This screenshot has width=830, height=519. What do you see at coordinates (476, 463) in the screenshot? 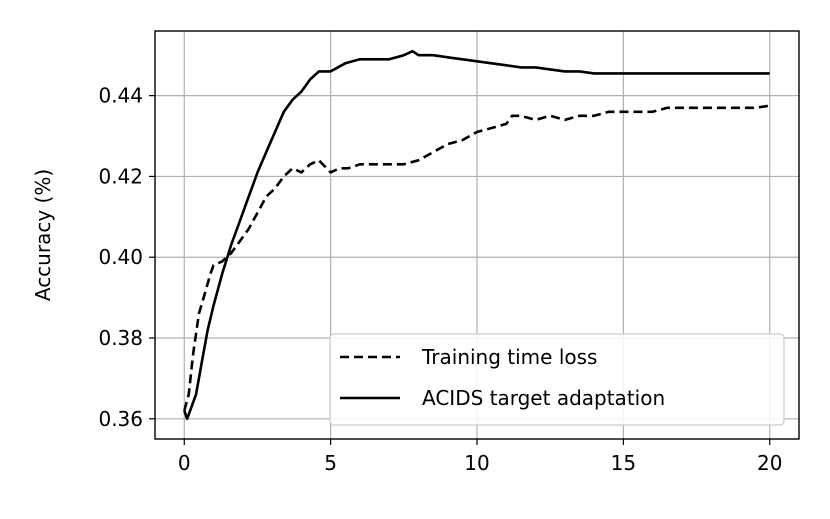
I see `x-tick-label: 10` at bounding box center [476, 463].